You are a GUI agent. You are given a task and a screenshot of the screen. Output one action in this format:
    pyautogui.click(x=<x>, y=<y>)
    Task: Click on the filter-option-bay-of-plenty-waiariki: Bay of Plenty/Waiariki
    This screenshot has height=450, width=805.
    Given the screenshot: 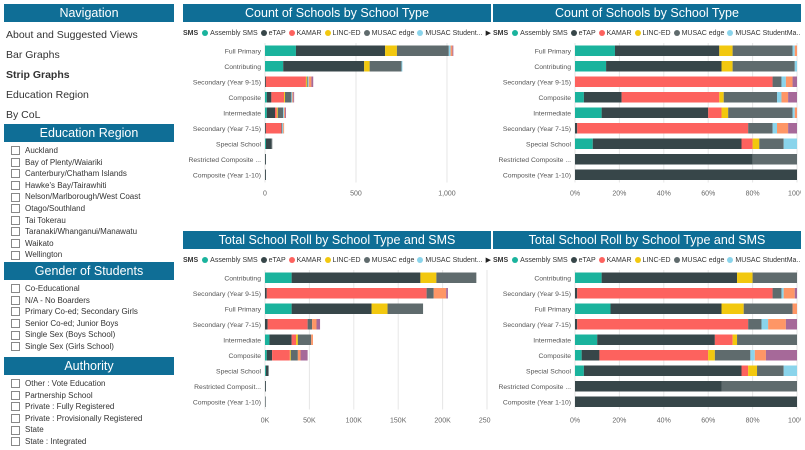 What is the action you would take?
    pyautogui.click(x=89, y=163)
    